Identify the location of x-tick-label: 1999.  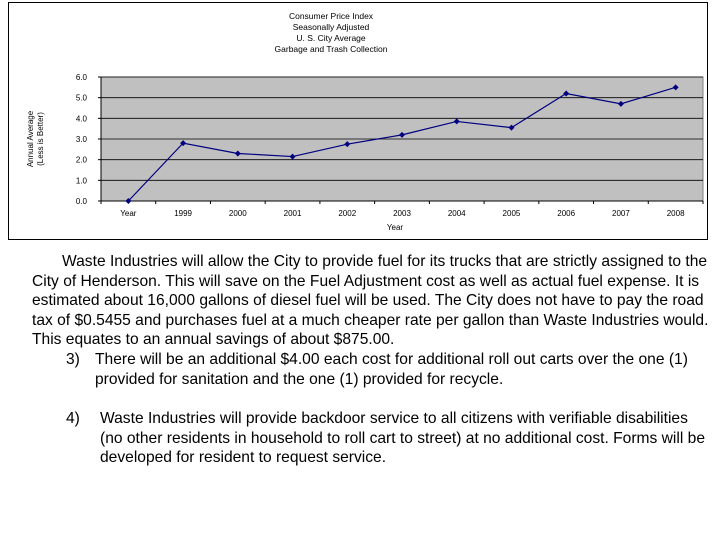
(183, 213).